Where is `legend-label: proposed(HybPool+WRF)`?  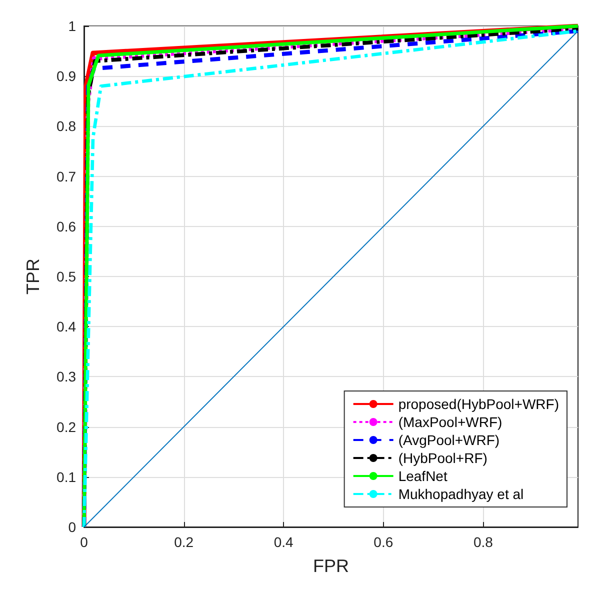 legend-label: proposed(HybPool+WRF) is located at coordinates (478, 404).